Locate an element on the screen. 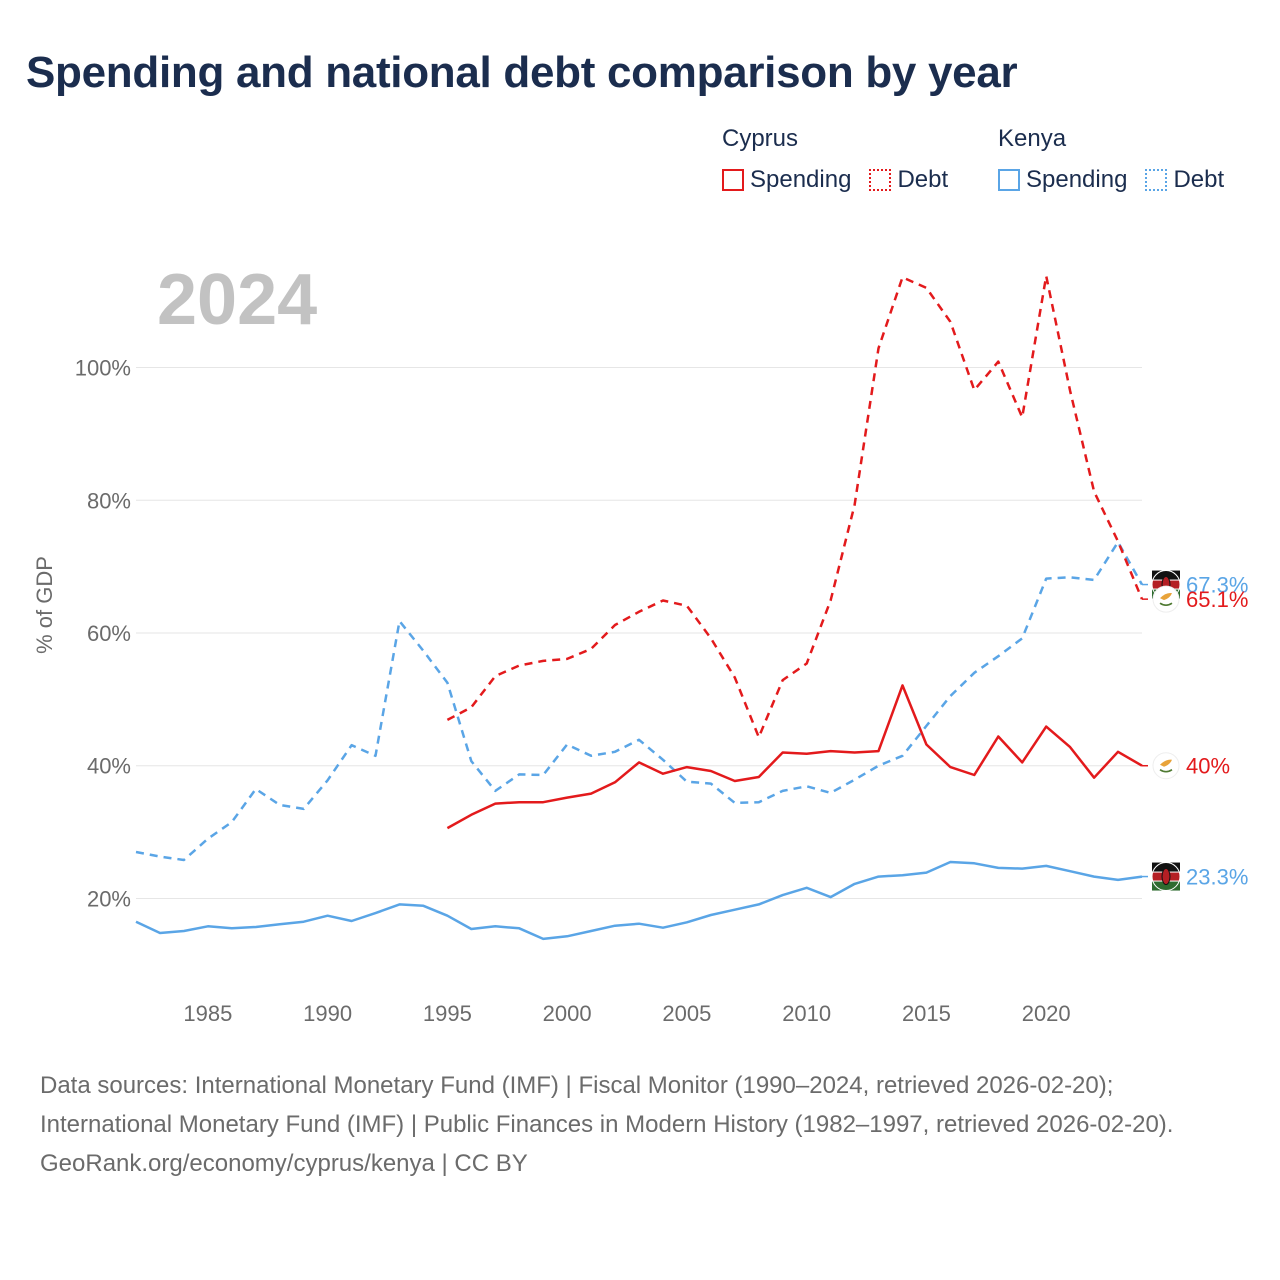 The image size is (1280, 1280). x-tick-label: 2020 is located at coordinates (1046, 1013).